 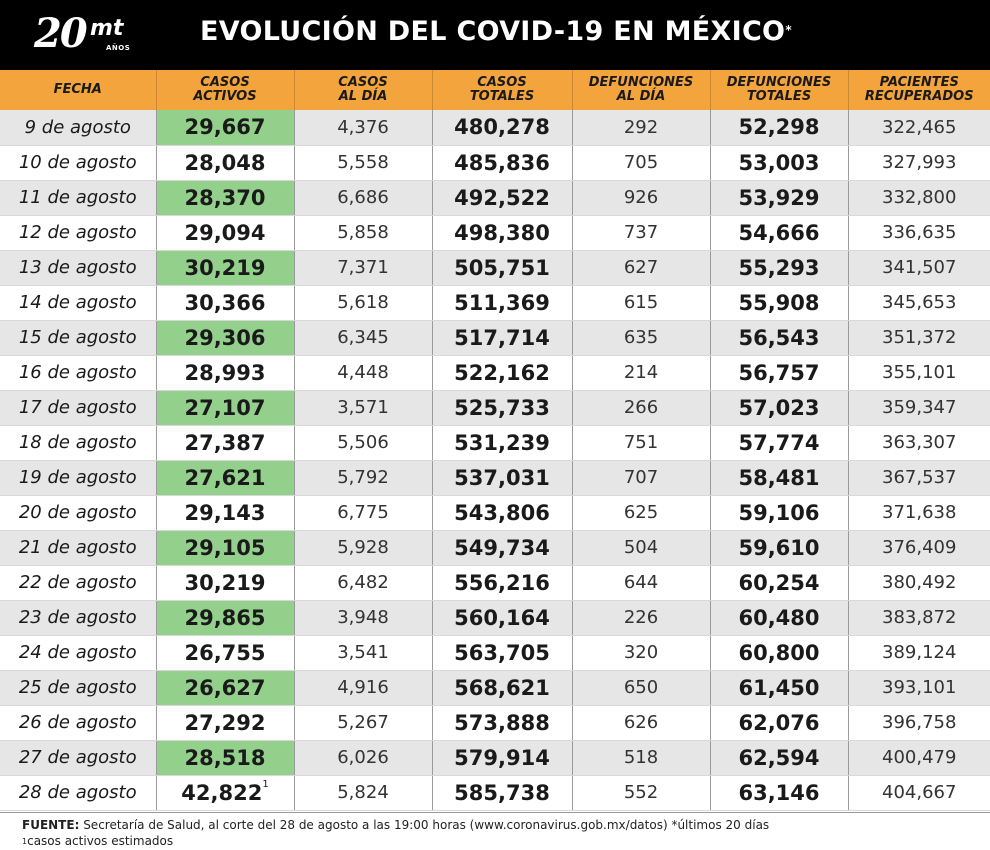 I want to click on date-value: 25 de agosto, so click(x=77, y=687).